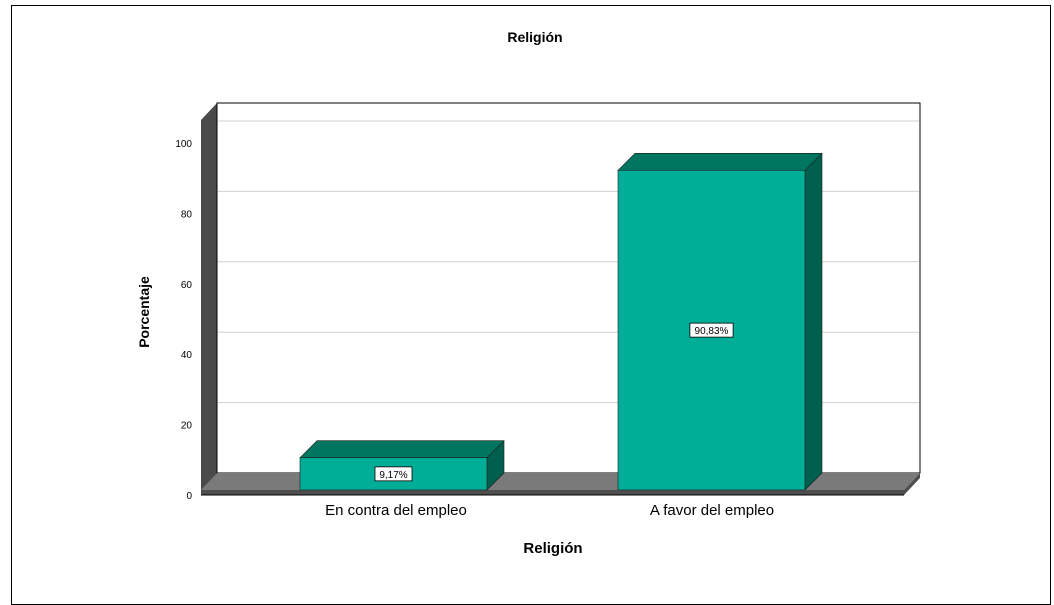  Describe the element at coordinates (552, 548) in the screenshot. I see `x-axis-label: Religión` at that location.